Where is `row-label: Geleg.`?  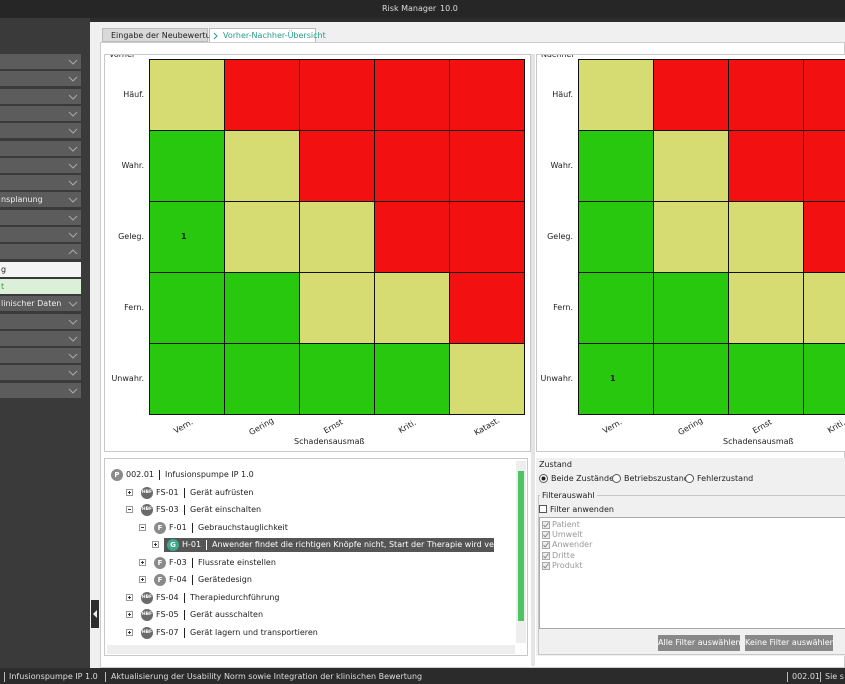
row-label: Geleg. is located at coordinates (560, 236).